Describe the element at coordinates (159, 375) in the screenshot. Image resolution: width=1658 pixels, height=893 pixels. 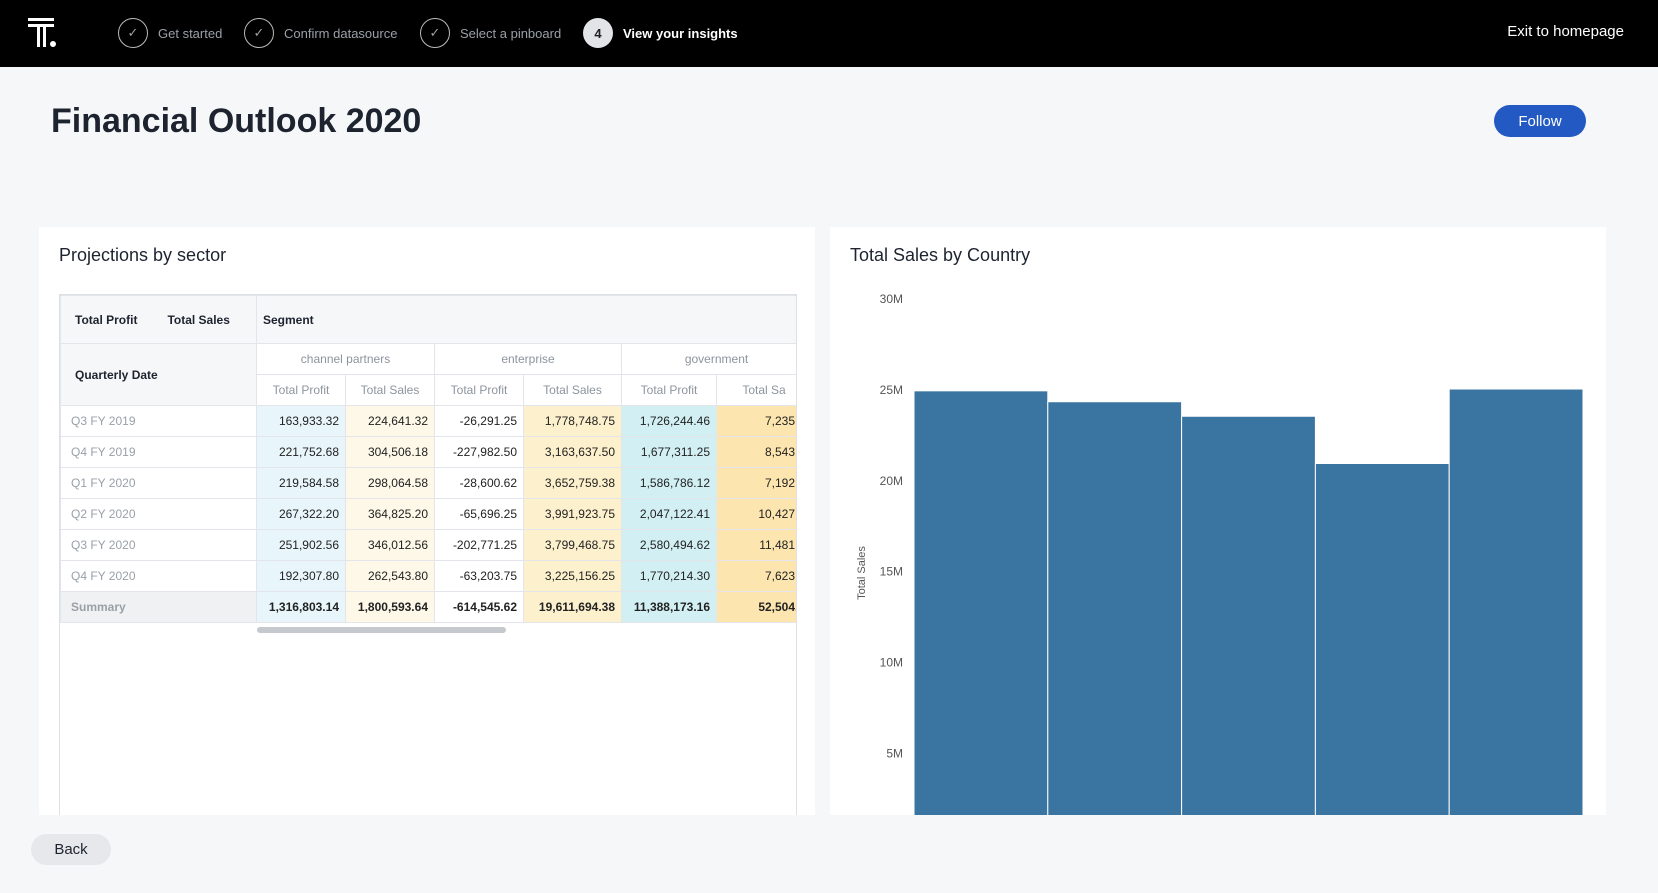
I see `row-field: Quarterly Date` at that location.